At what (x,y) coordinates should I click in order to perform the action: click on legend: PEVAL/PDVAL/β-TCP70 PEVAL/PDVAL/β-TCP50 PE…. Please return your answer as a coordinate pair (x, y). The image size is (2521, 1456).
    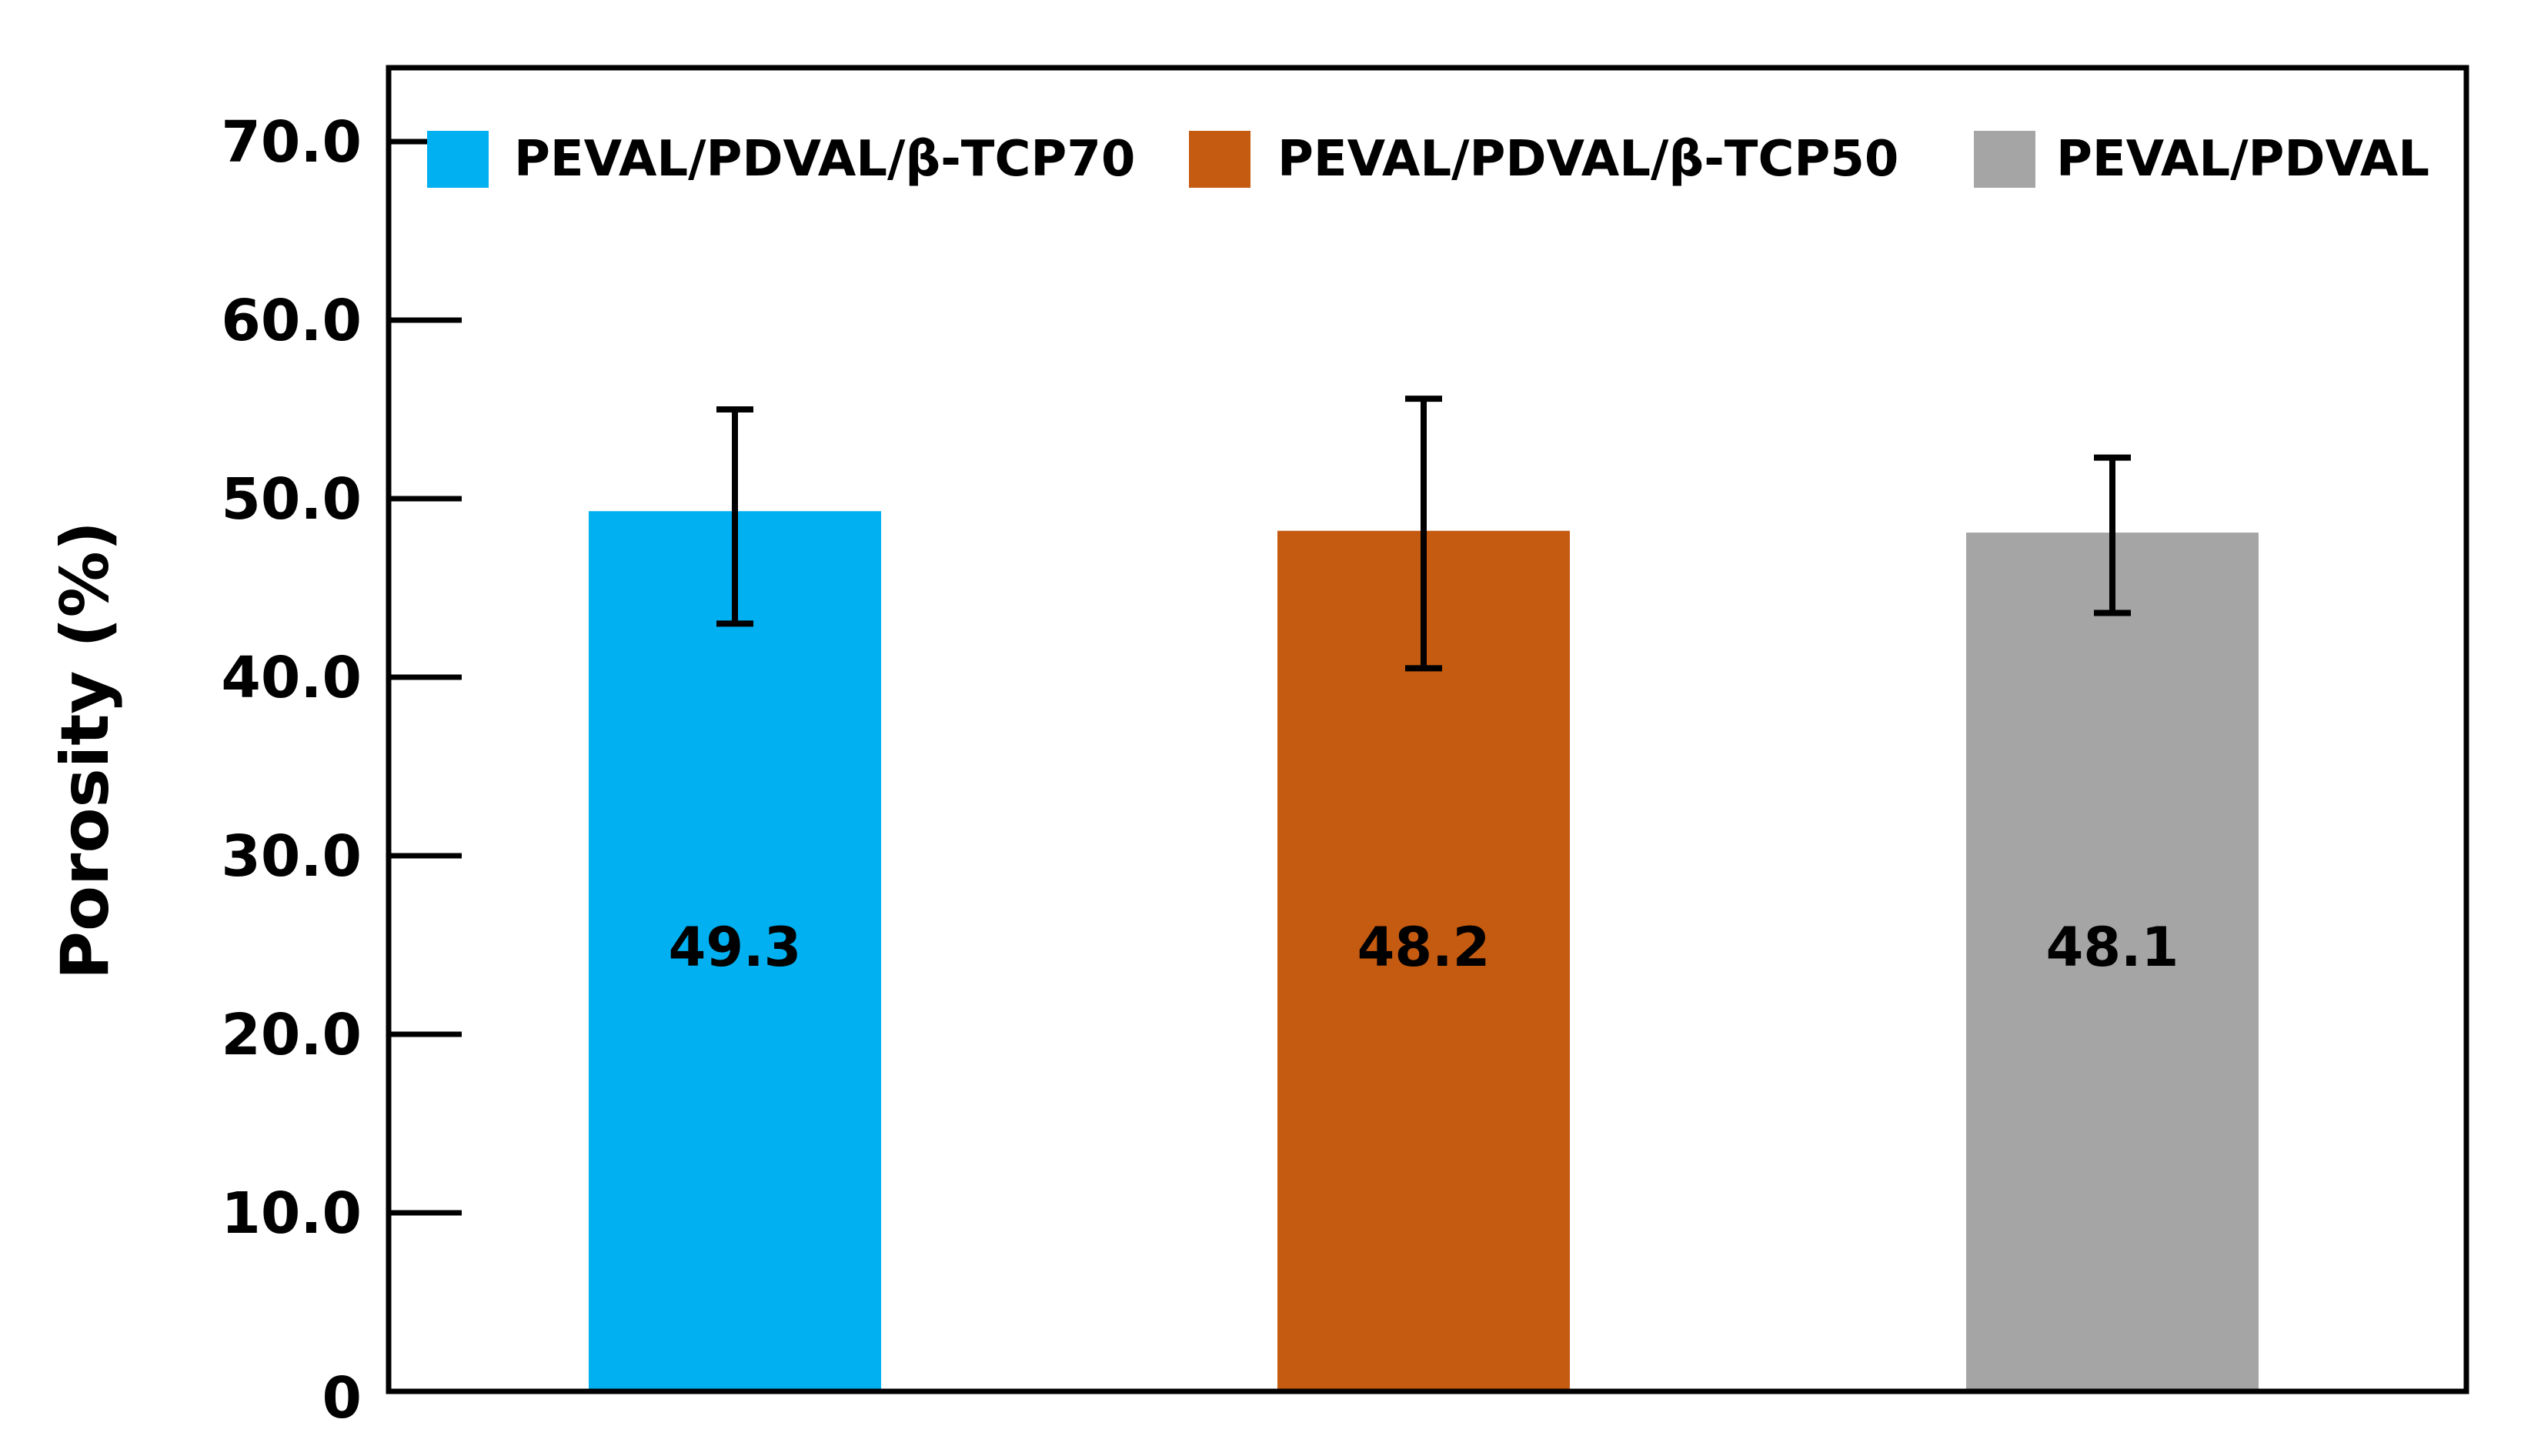
    Looking at the image, I should click on (1428, 160).